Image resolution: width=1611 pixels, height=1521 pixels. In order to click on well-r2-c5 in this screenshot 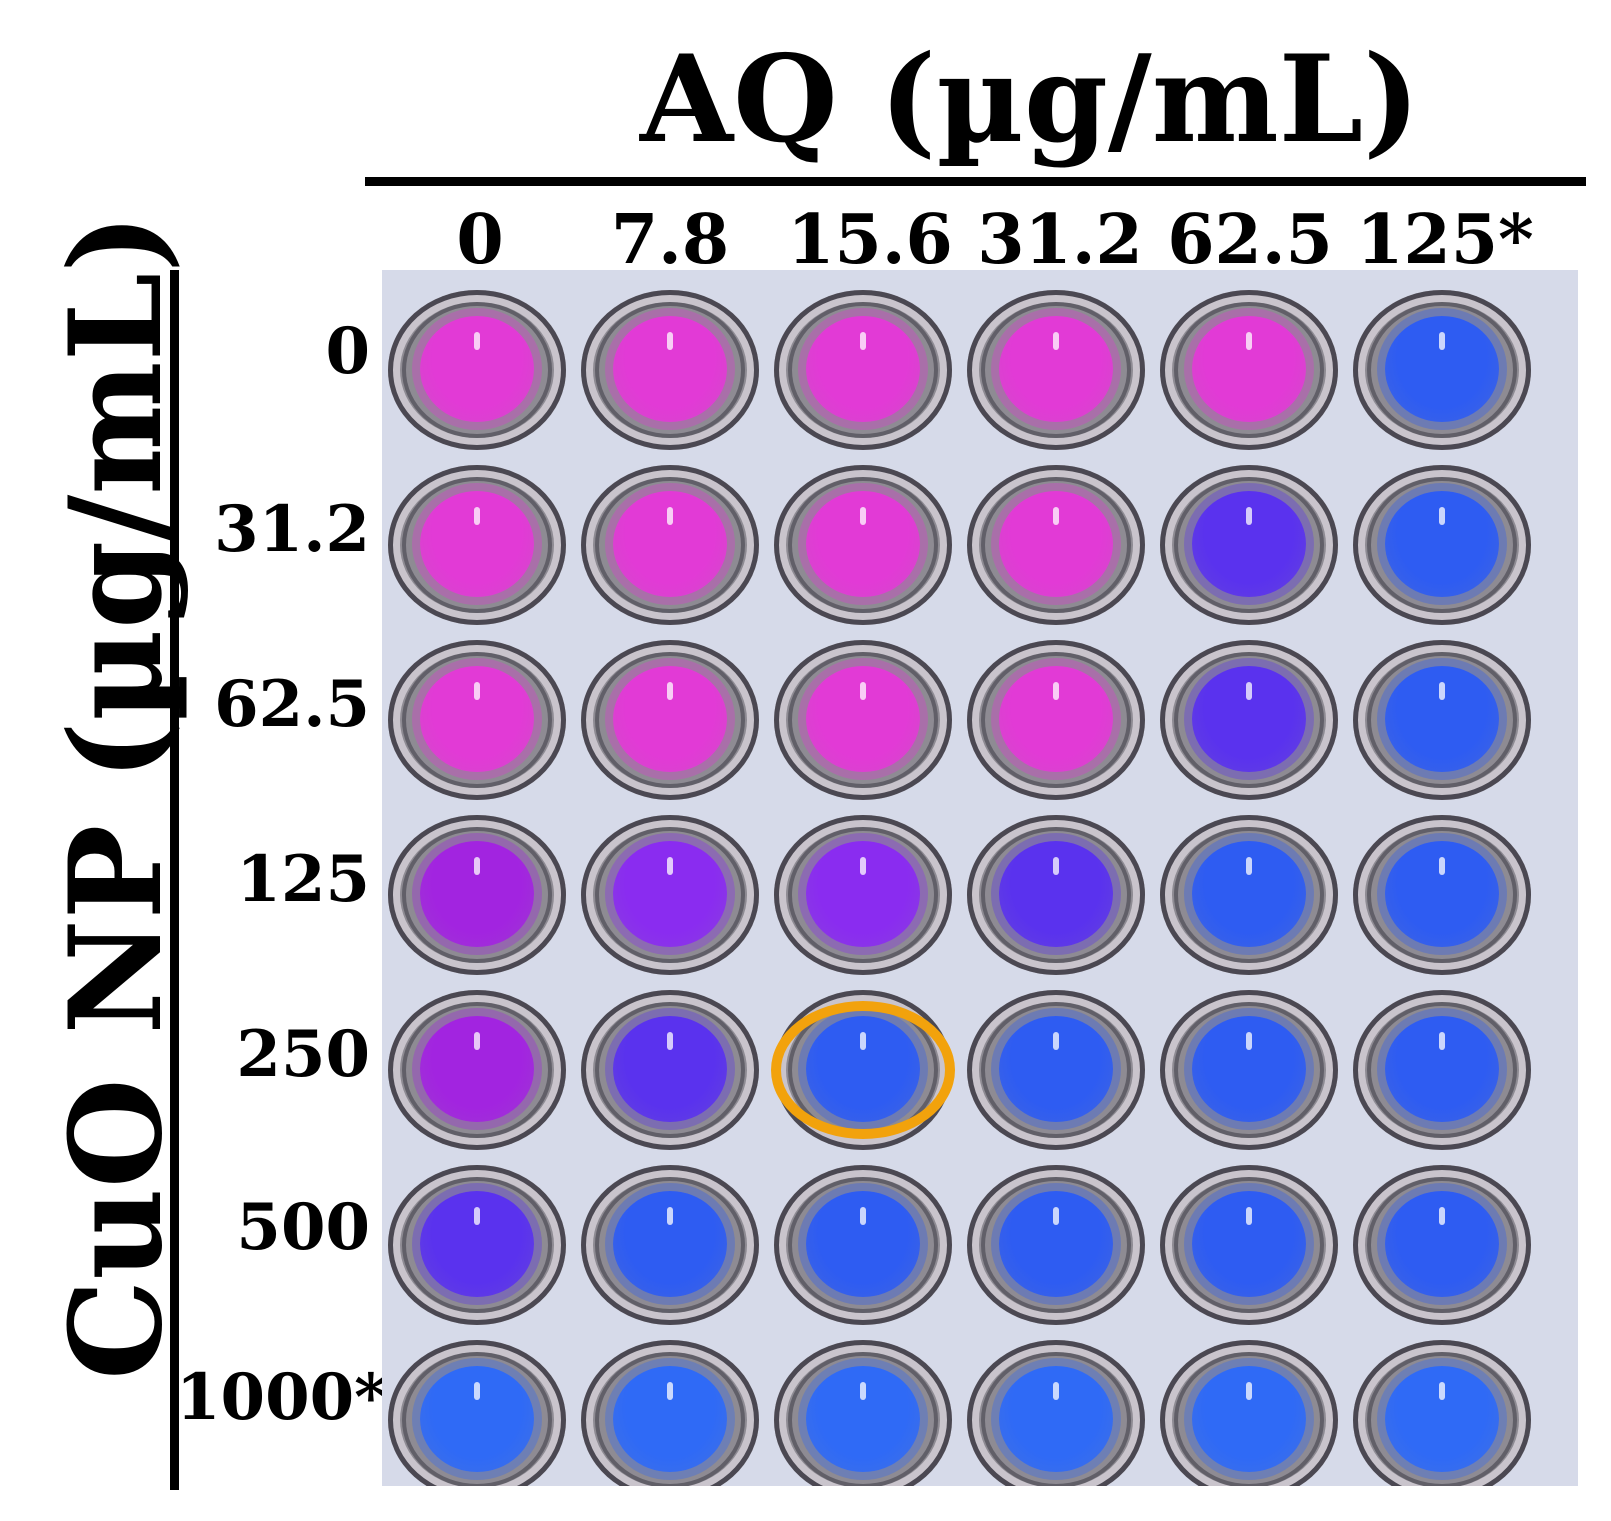, I will do `click(1249, 545)`.